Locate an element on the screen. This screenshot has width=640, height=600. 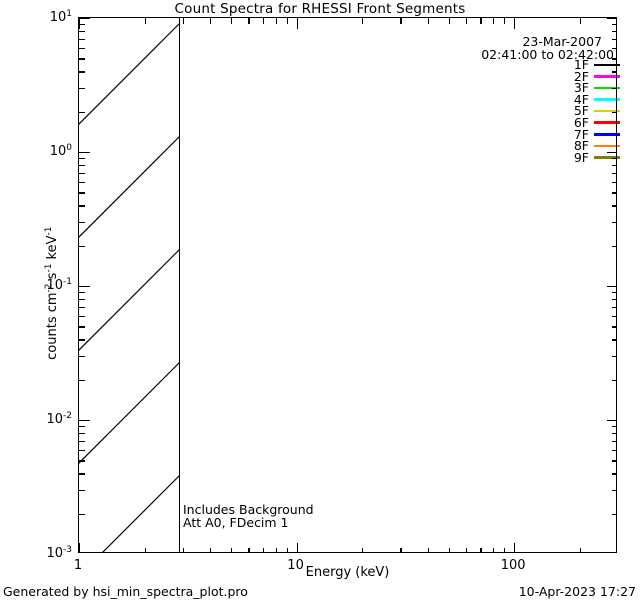
legend-label: 6F is located at coordinates (581, 122).